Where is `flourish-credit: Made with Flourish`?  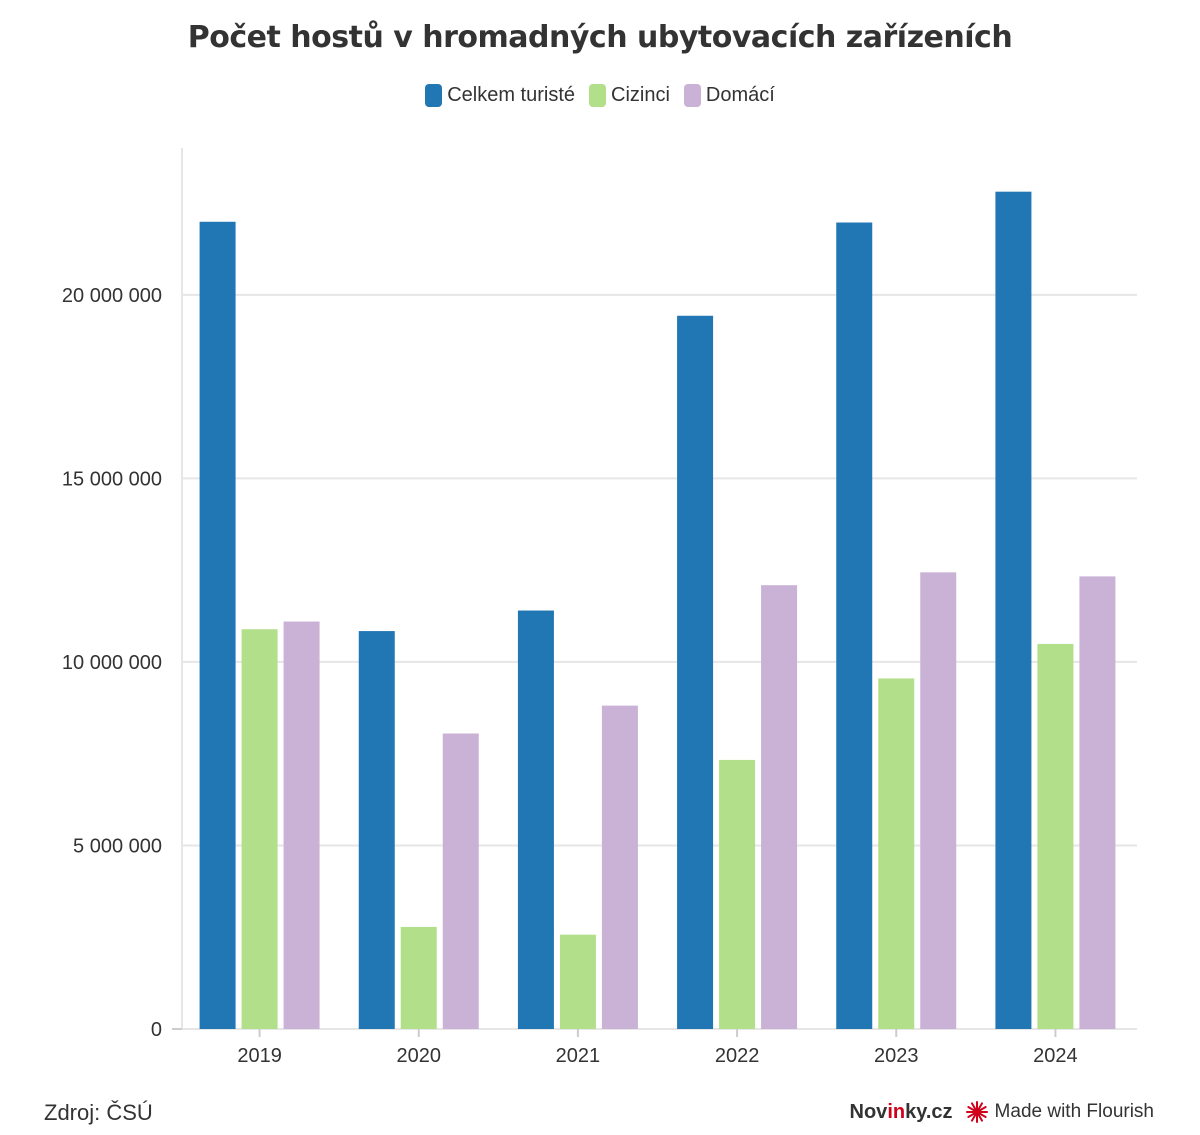
flourish-credit: Made with Flourish is located at coordinates (1059, 1112).